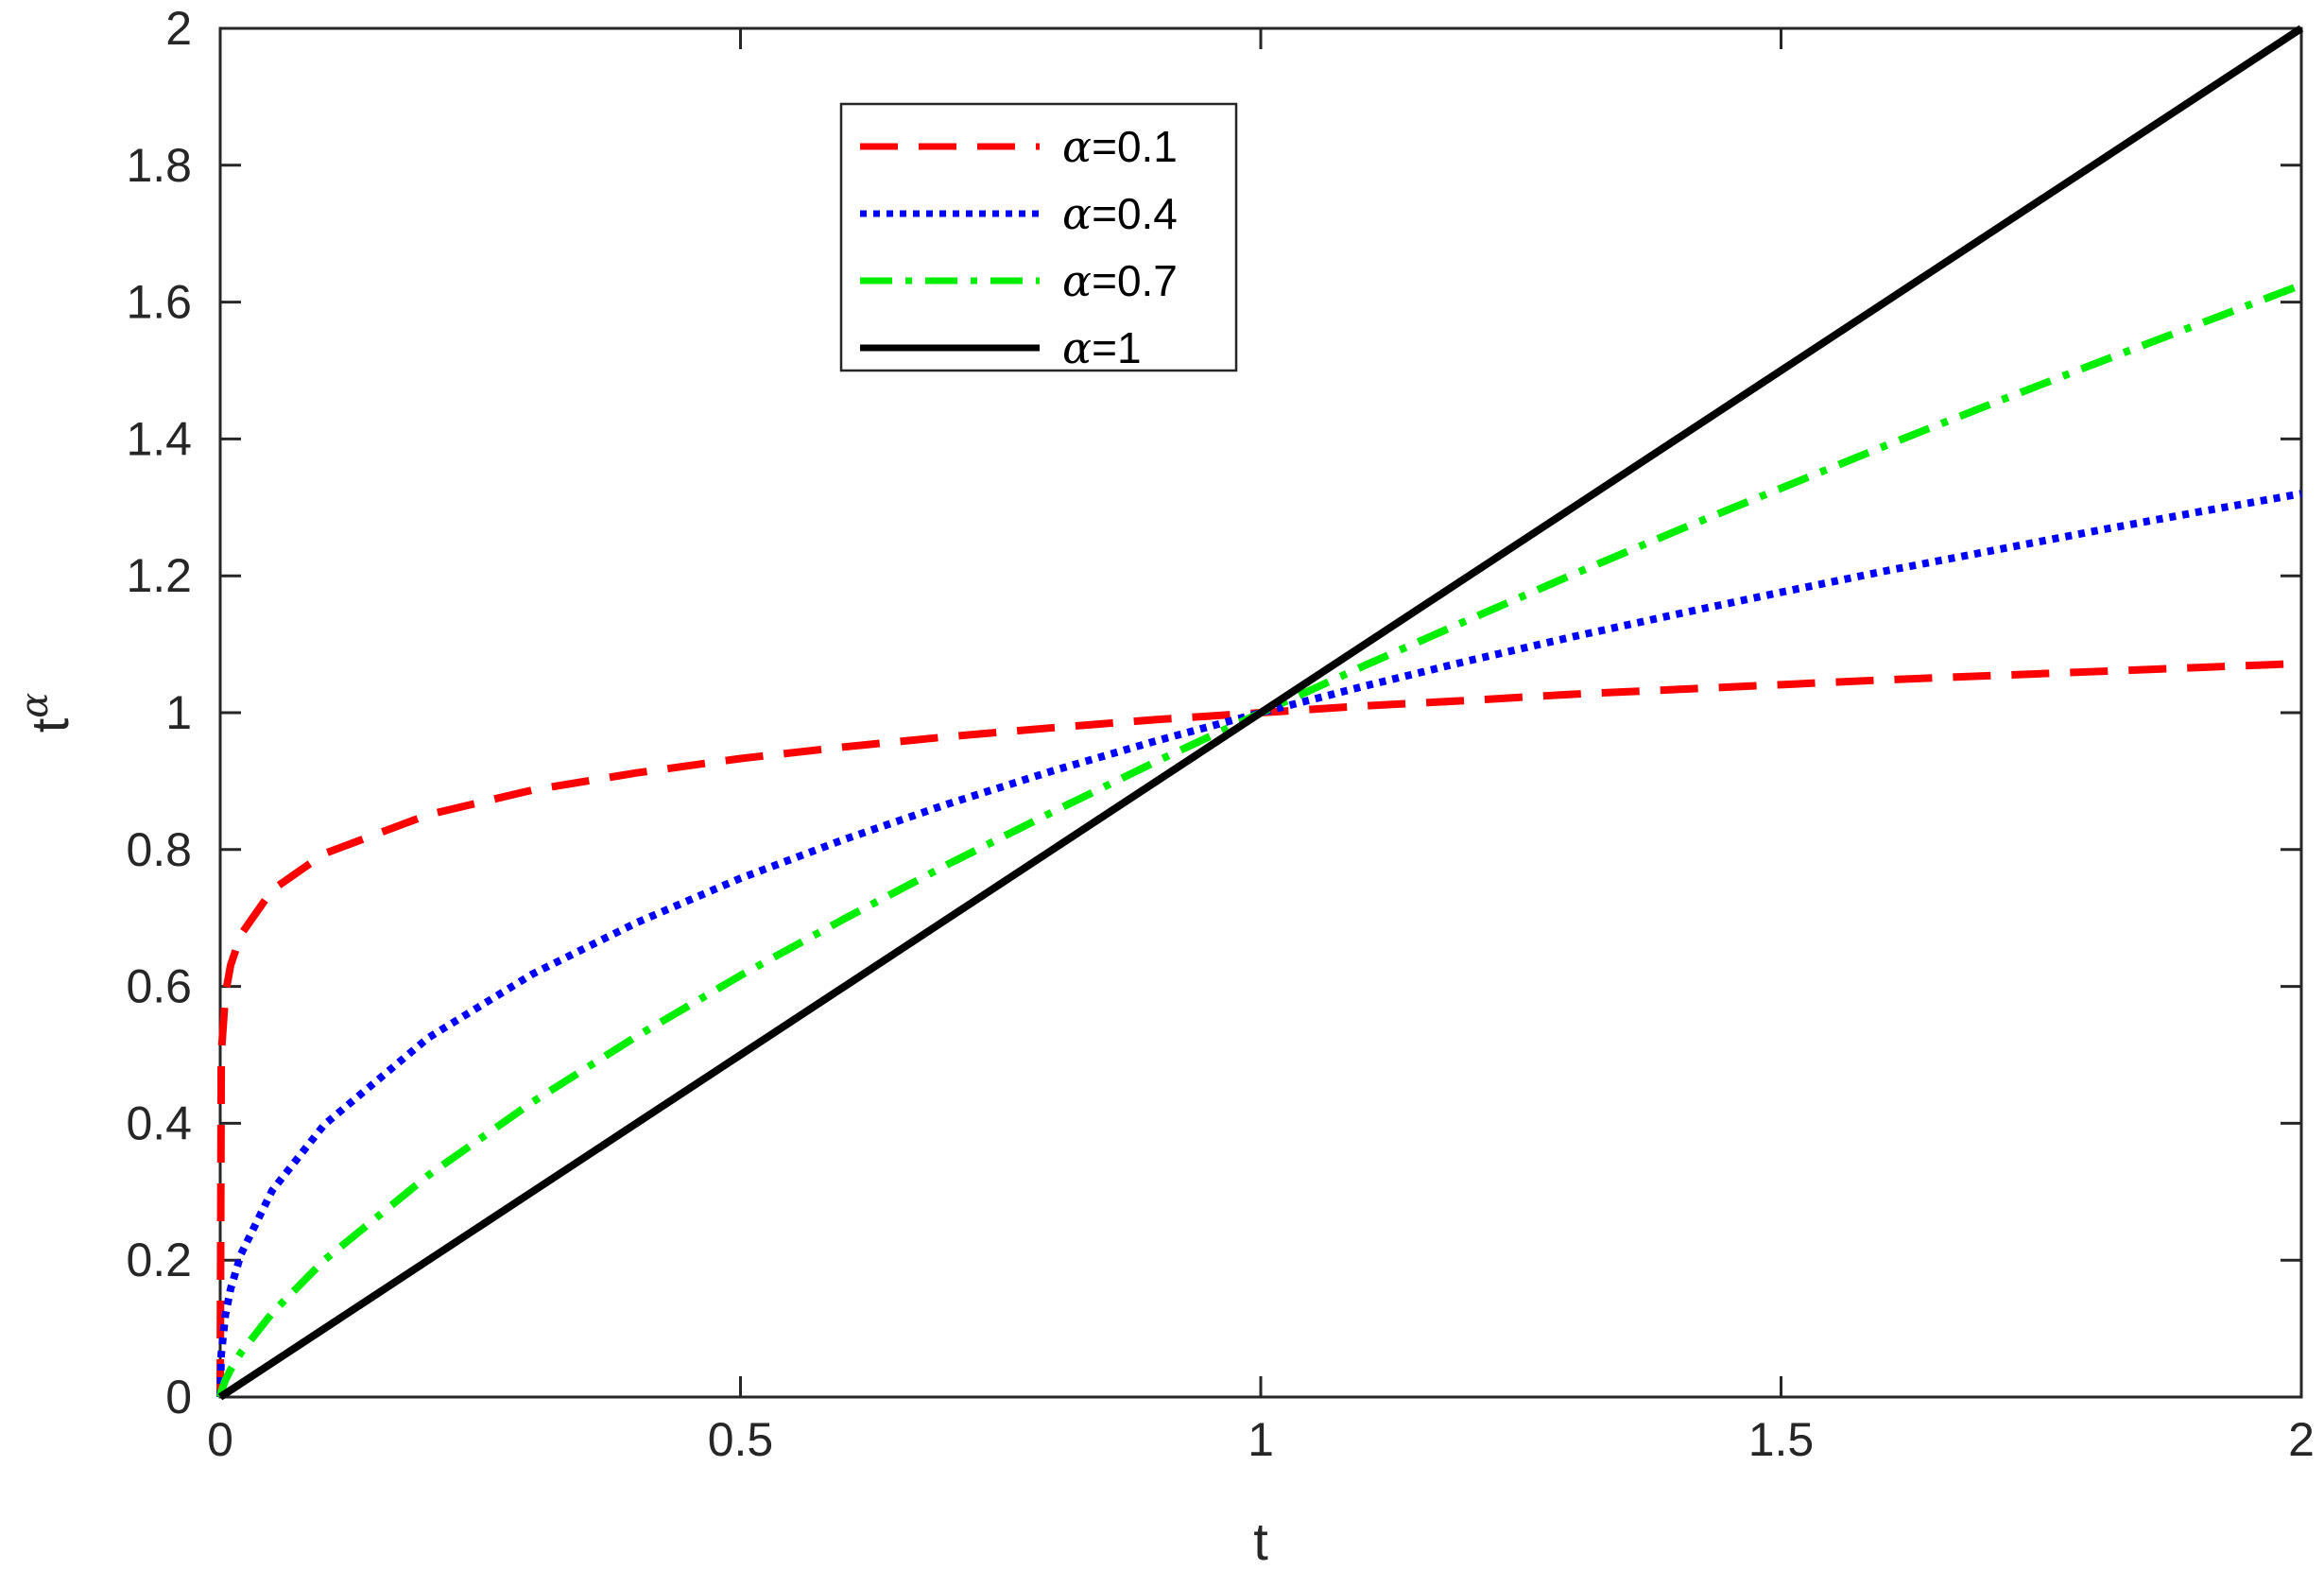 The image size is (2324, 1570). What do you see at coordinates (2302, 1439) in the screenshot?
I see `x-tick-label: 2` at bounding box center [2302, 1439].